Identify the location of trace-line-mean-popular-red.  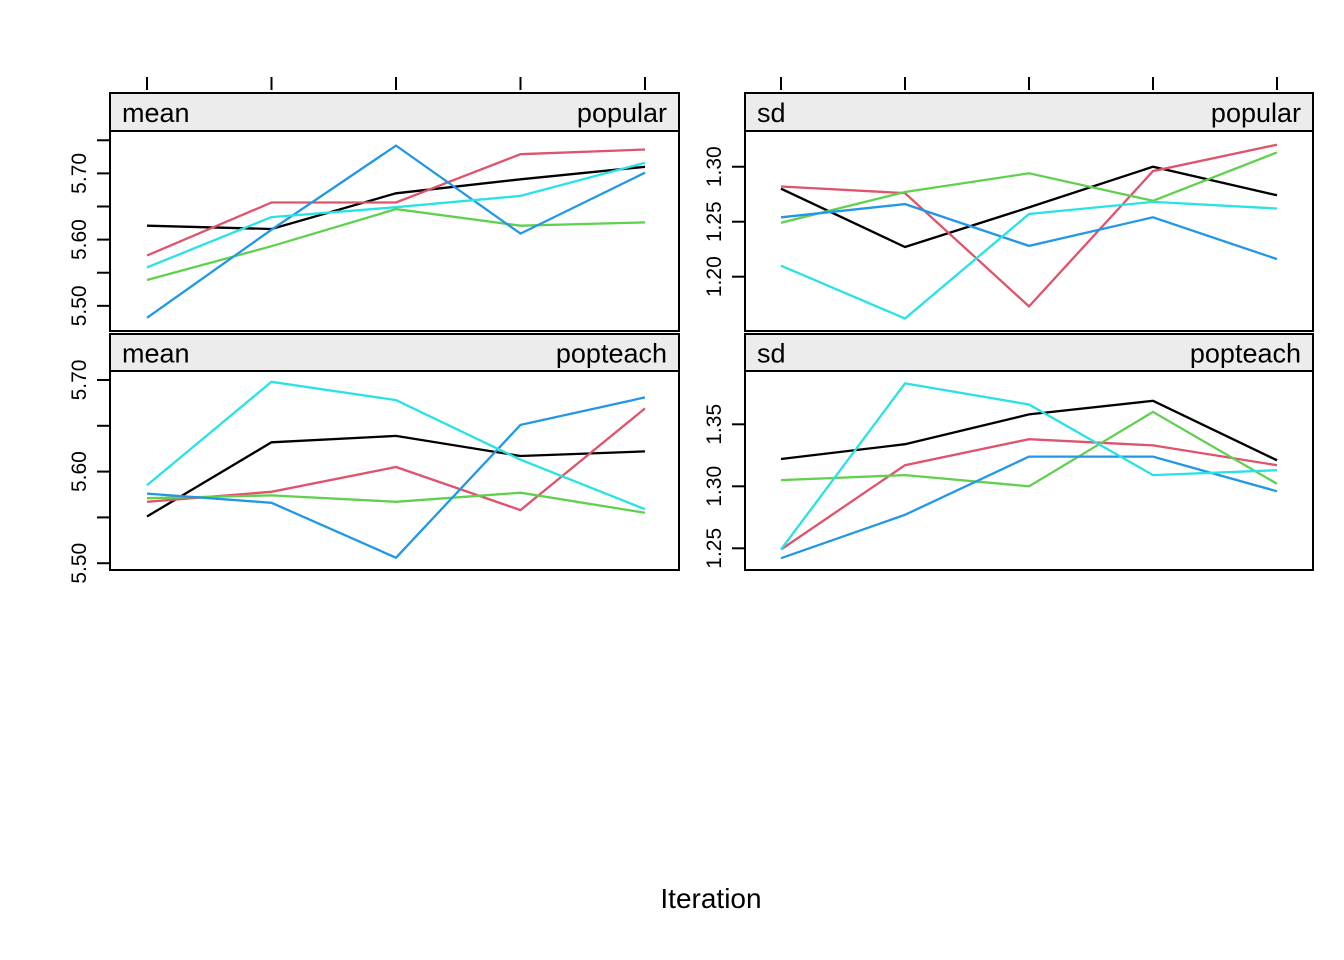
(396, 202).